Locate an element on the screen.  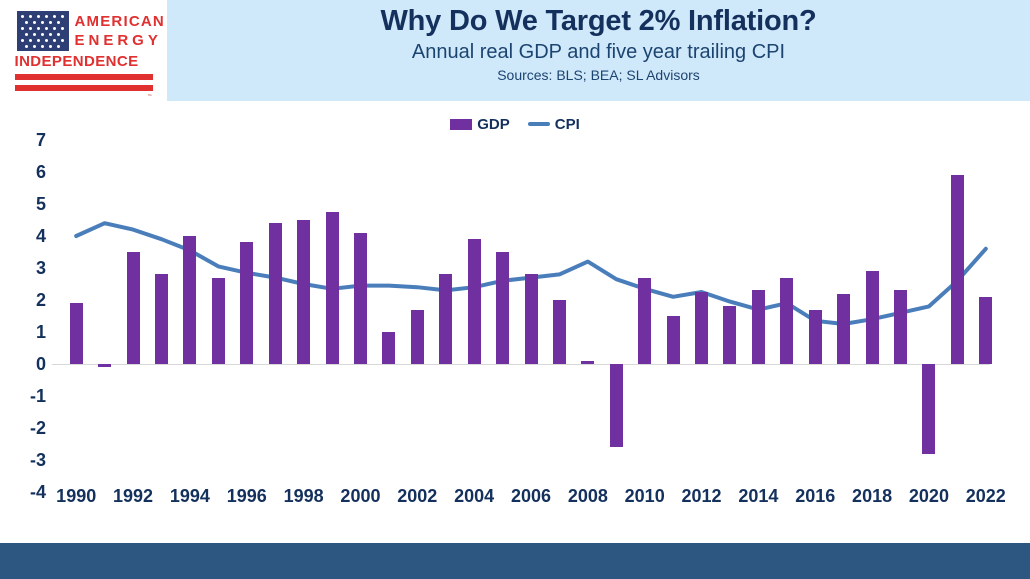
x-axis-tick: 1990 is located at coordinates (76, 496).